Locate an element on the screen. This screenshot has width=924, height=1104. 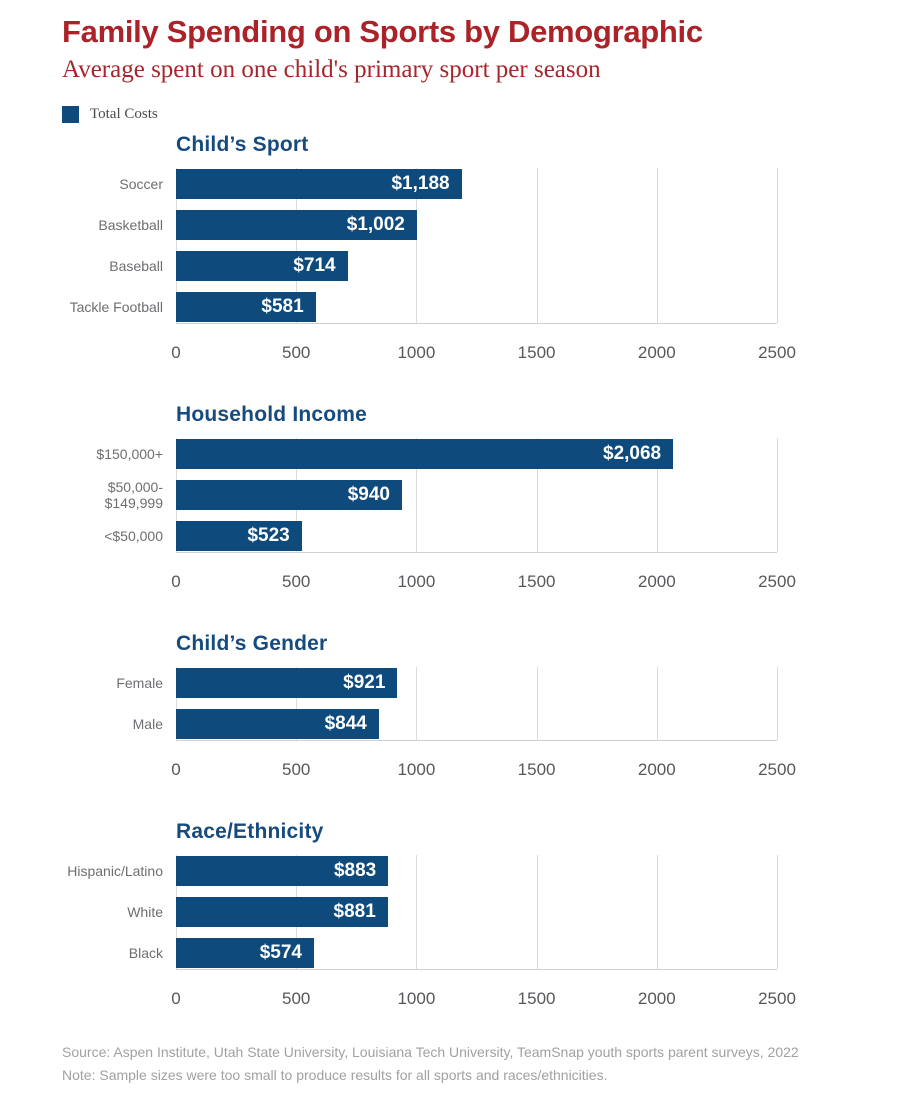
bar-value-label: $844 is located at coordinates (345, 723).